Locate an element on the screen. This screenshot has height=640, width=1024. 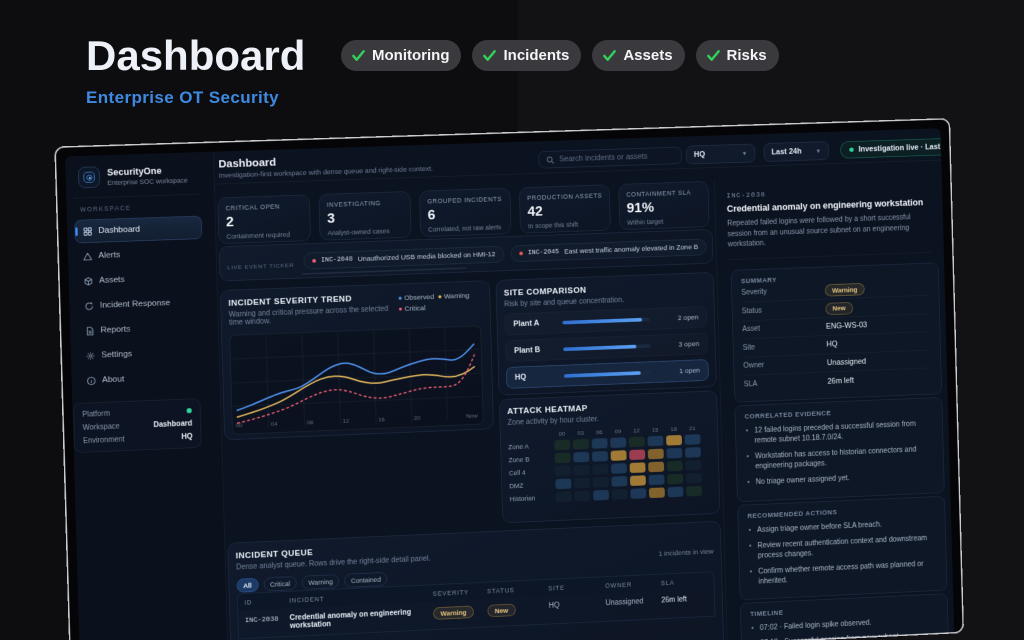
svg-text: 12 is located at coordinates (345, 422).